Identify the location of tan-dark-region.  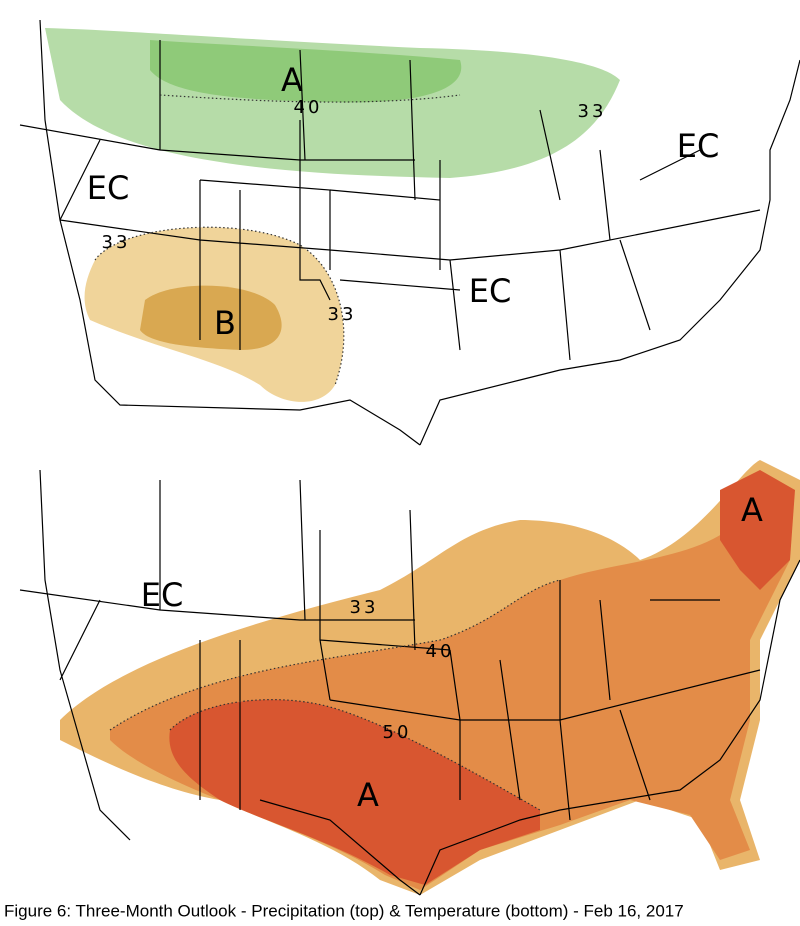
(211, 317).